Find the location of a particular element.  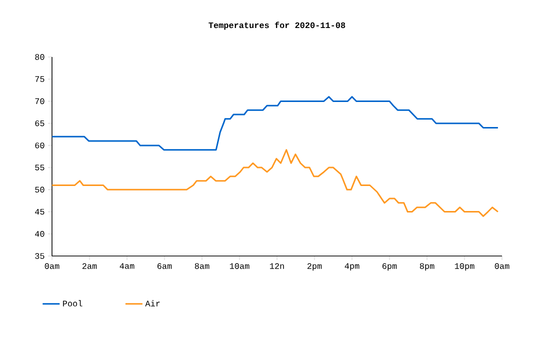

chart-title: Temperatures for 2020-11-08 is located at coordinates (277, 26).